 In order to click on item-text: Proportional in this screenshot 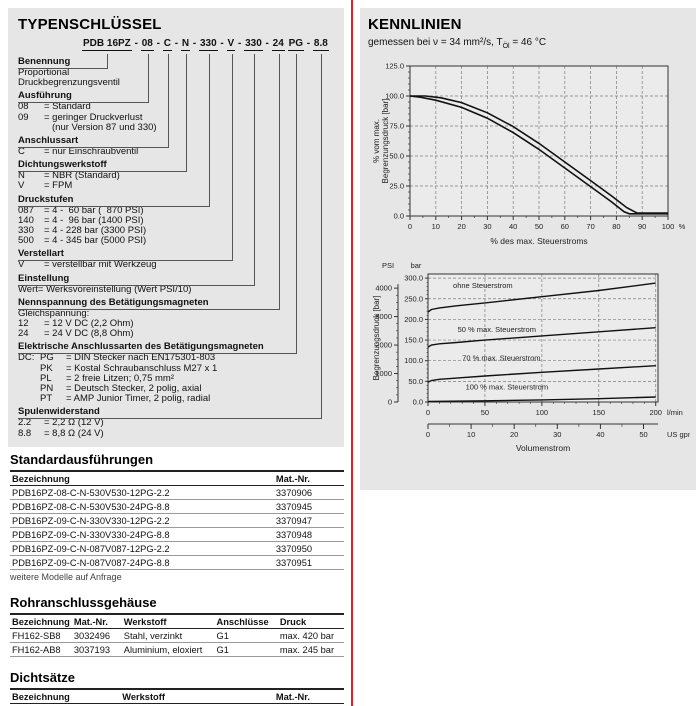, I will do `click(44, 72)`.